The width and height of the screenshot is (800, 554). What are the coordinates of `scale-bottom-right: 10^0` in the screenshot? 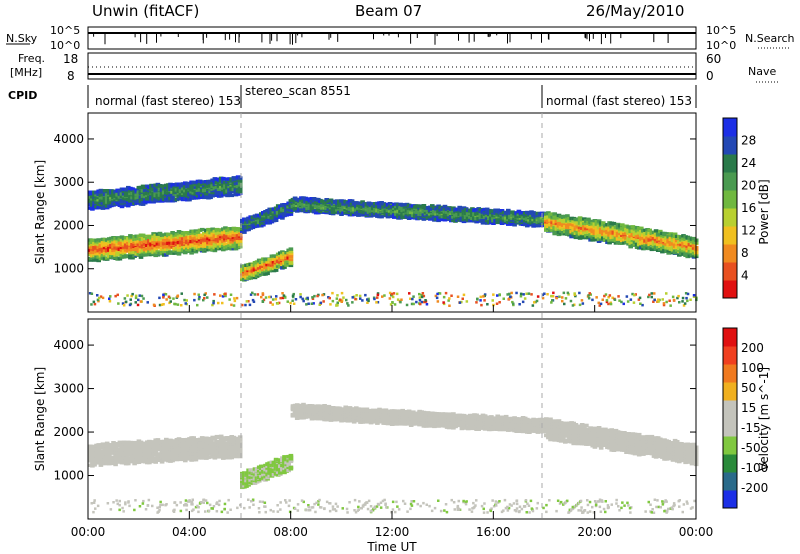 It's located at (721, 45).